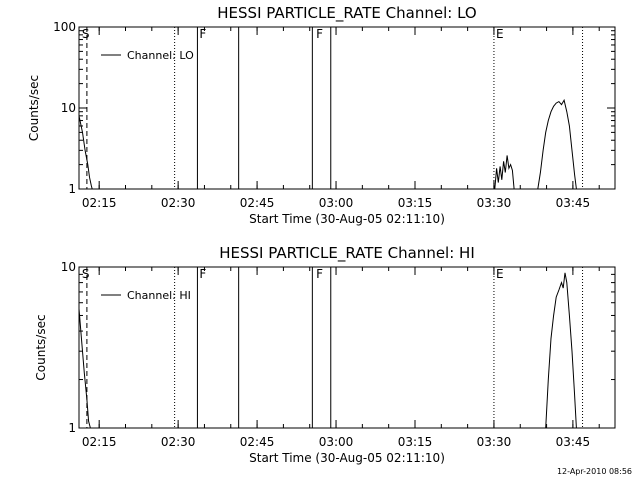 The width and height of the screenshot is (640, 480). What do you see at coordinates (346, 13) in the screenshot?
I see `chart-title-lo: HESSI PARTICLE_RATE Channel: LO` at bounding box center [346, 13].